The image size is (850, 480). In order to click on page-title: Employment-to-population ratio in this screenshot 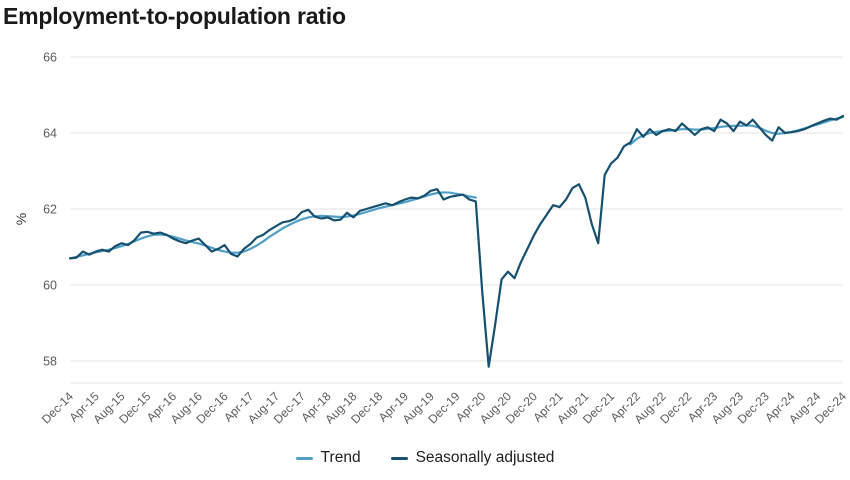, I will do `click(174, 16)`.